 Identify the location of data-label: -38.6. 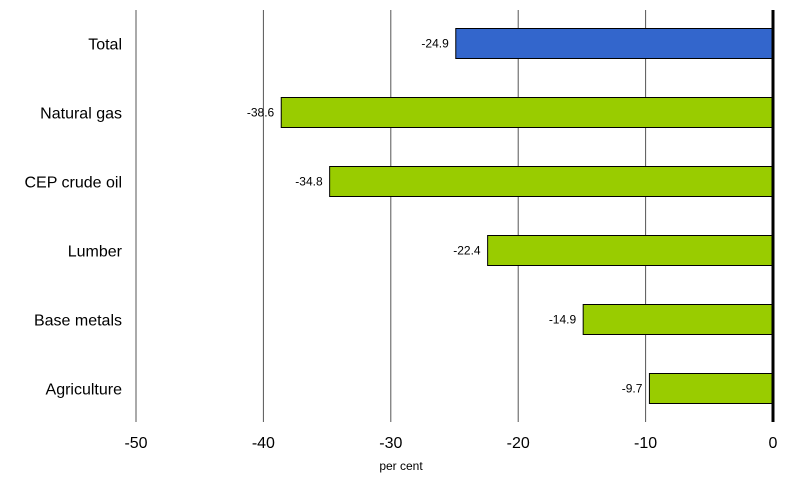
(261, 113).